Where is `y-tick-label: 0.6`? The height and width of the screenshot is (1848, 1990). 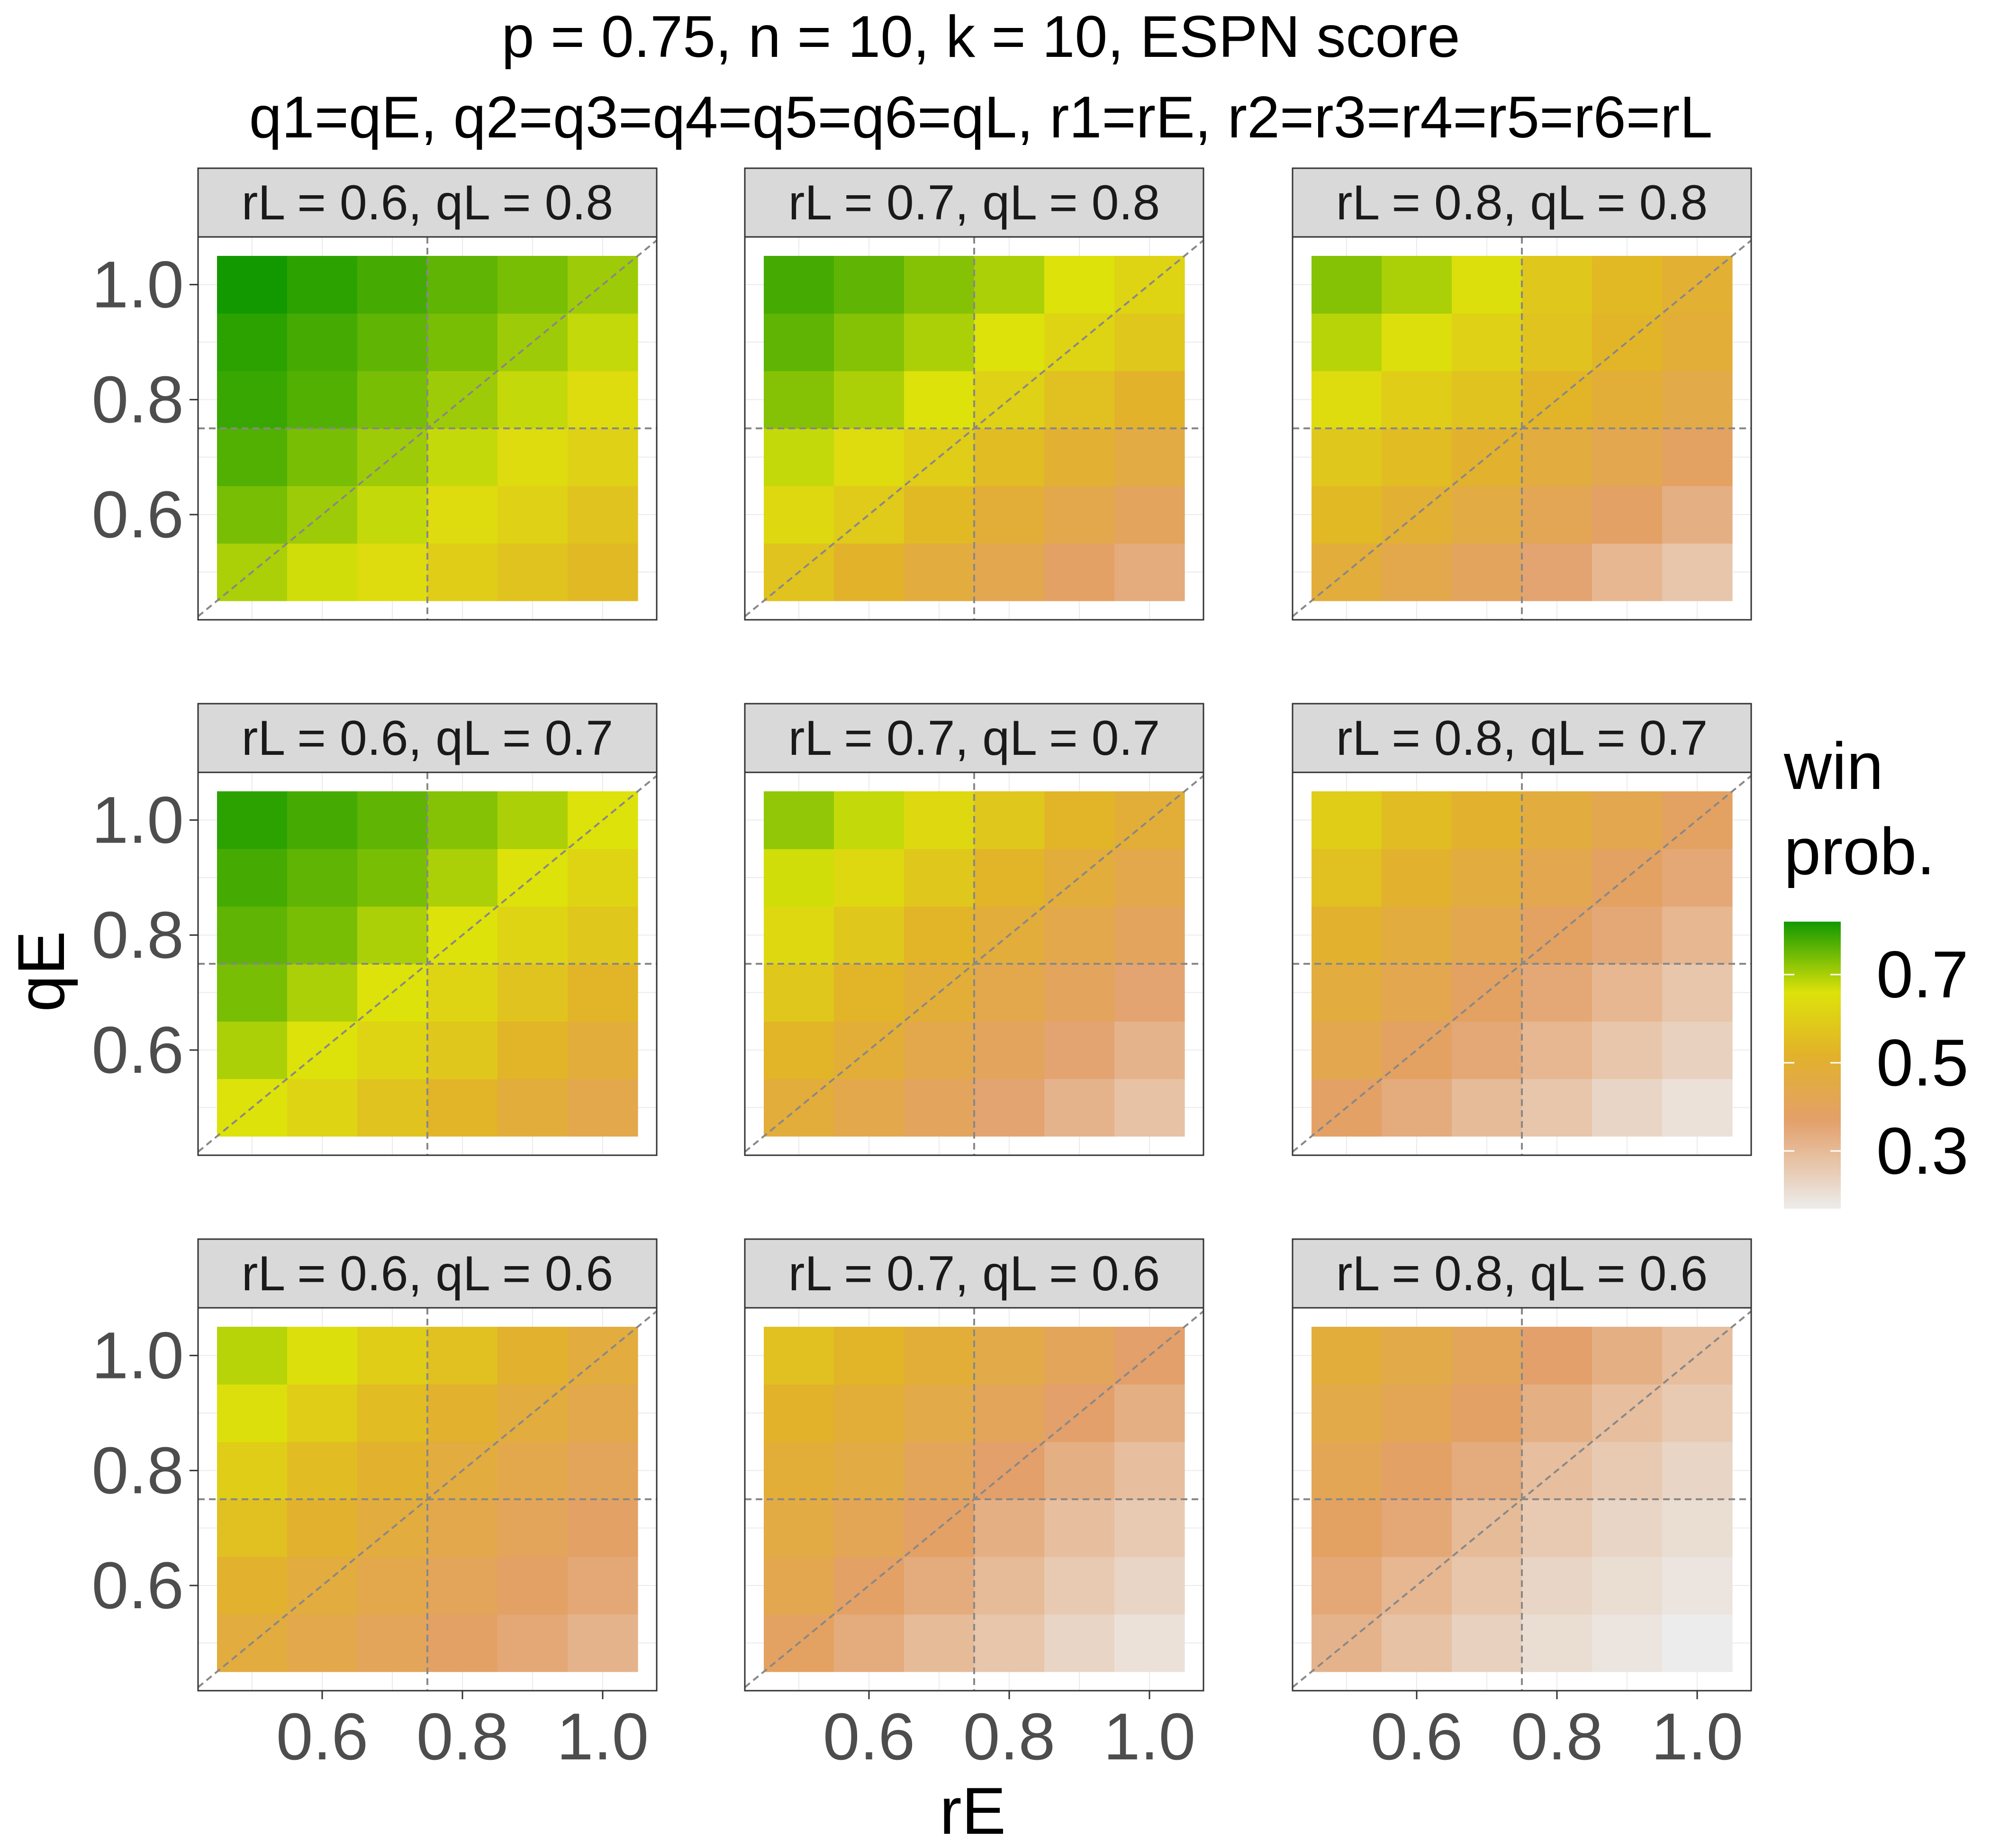
y-tick-label: 0.6 is located at coordinates (137, 1050).